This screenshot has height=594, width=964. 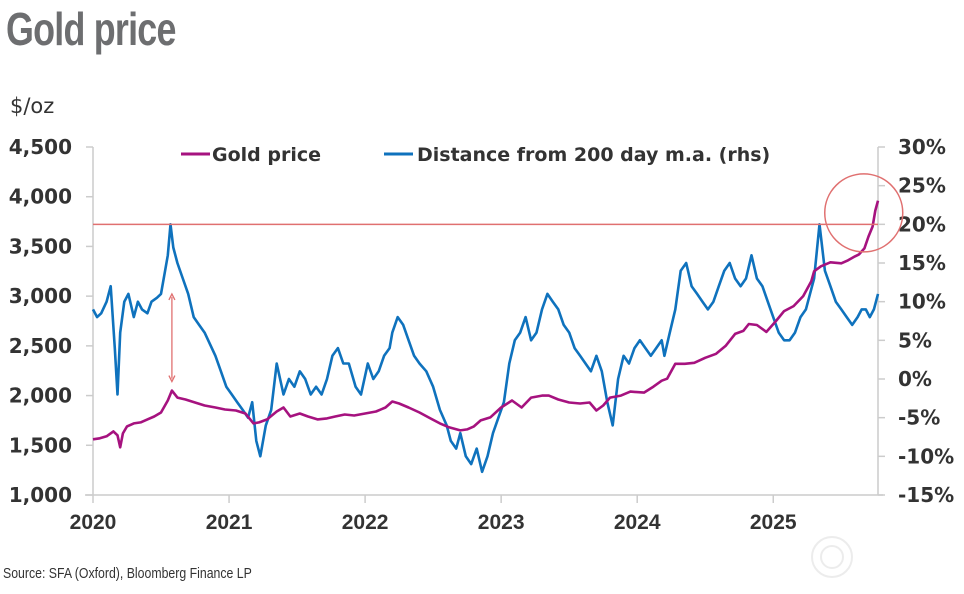 I want to click on y-tick-label: 4,500, so click(x=40, y=147).